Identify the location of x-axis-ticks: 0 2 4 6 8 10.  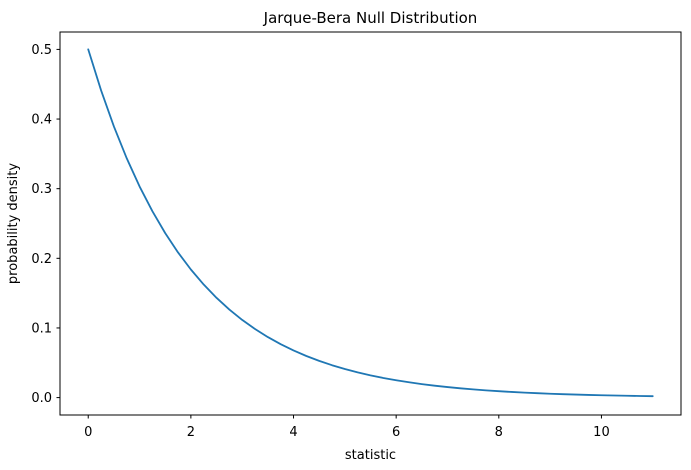
(347, 427).